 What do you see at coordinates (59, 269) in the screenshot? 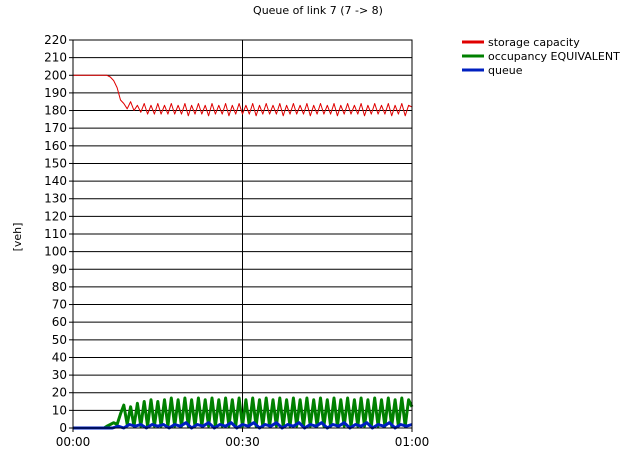
I see `y-tick-label: 90` at bounding box center [59, 269].